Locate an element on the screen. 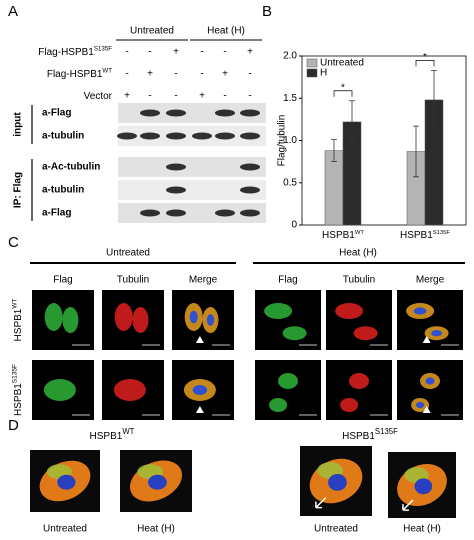 This screenshot has height=540, width=474. group-label: Untreated is located at coordinates (128, 253).